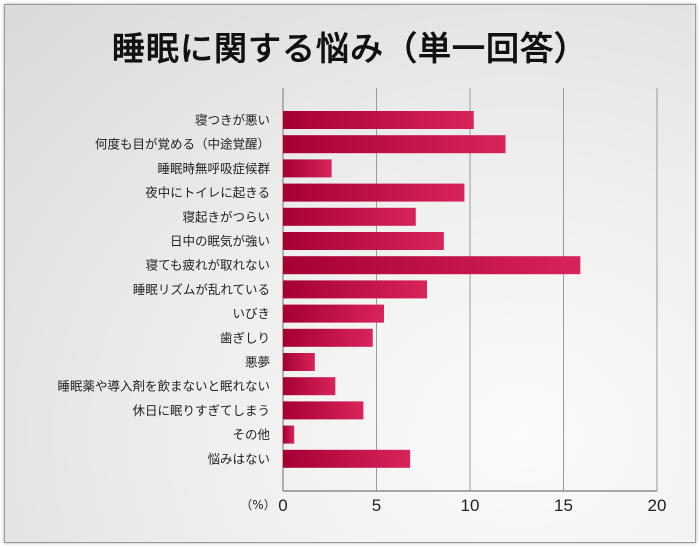 Image resolution: width=700 pixels, height=547 pixels. Describe the element at coordinates (282, 505) in the screenshot. I see `x-tick-label: 0` at that location.